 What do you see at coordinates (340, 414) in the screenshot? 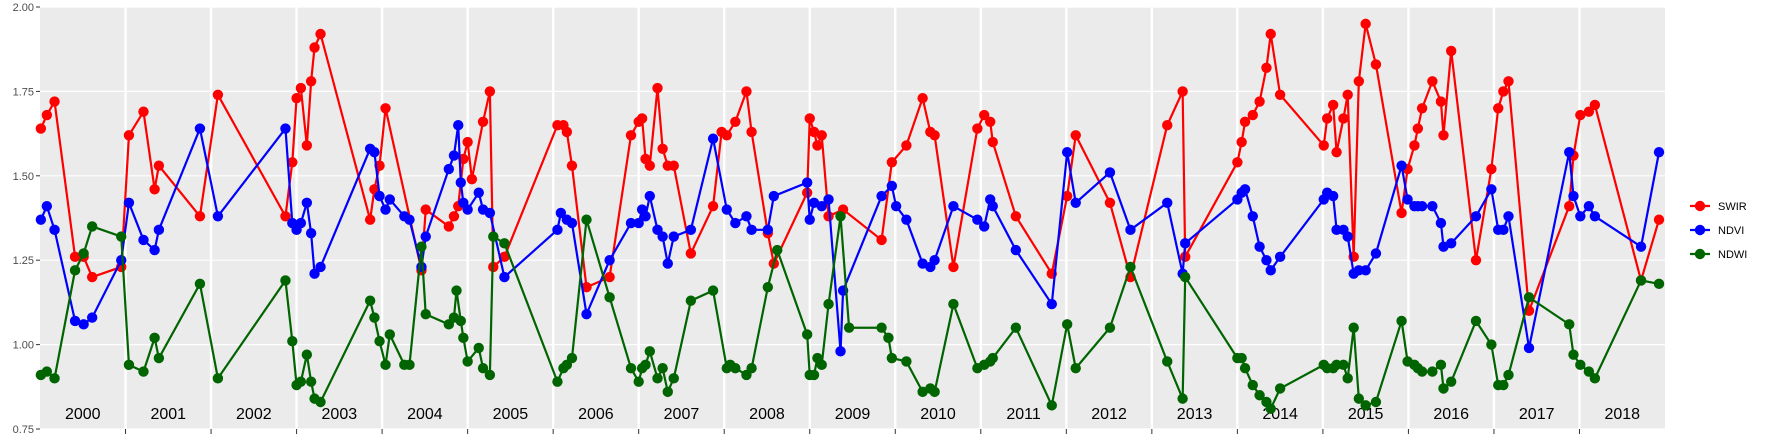
I see `year-label: 2003` at bounding box center [340, 414].